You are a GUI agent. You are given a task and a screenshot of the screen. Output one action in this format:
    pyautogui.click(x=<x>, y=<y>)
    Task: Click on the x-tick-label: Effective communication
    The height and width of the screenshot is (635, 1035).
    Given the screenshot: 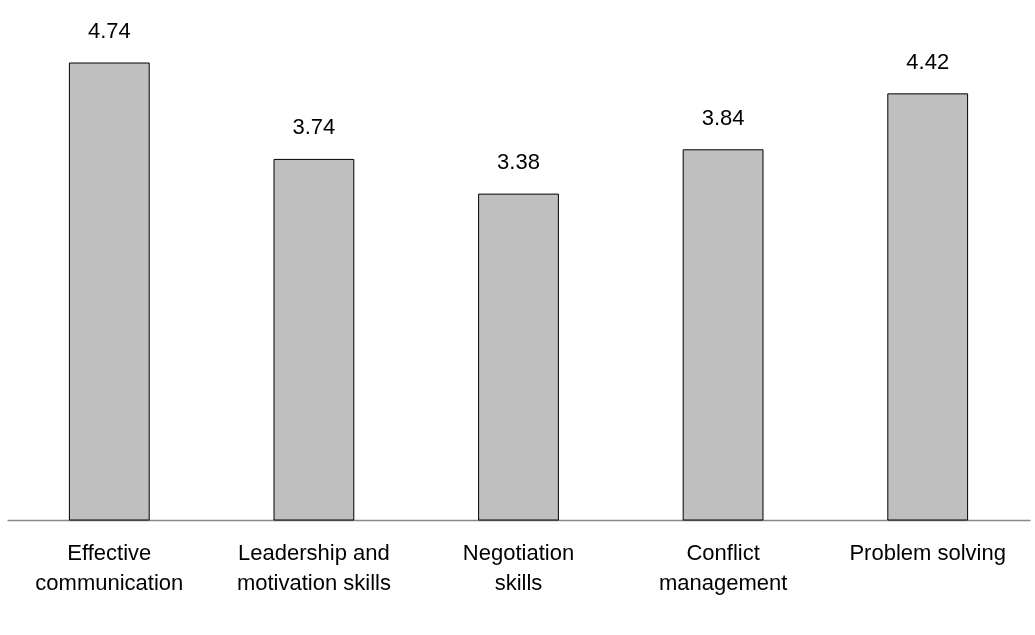 What is the action you would take?
    pyautogui.click(x=109, y=567)
    